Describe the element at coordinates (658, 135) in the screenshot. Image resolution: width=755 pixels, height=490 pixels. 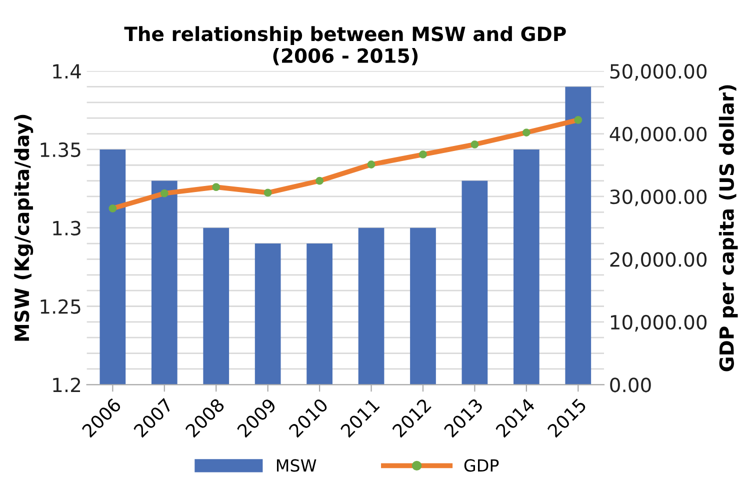
I see `y2-tick-label: 40,000.00` at that location.